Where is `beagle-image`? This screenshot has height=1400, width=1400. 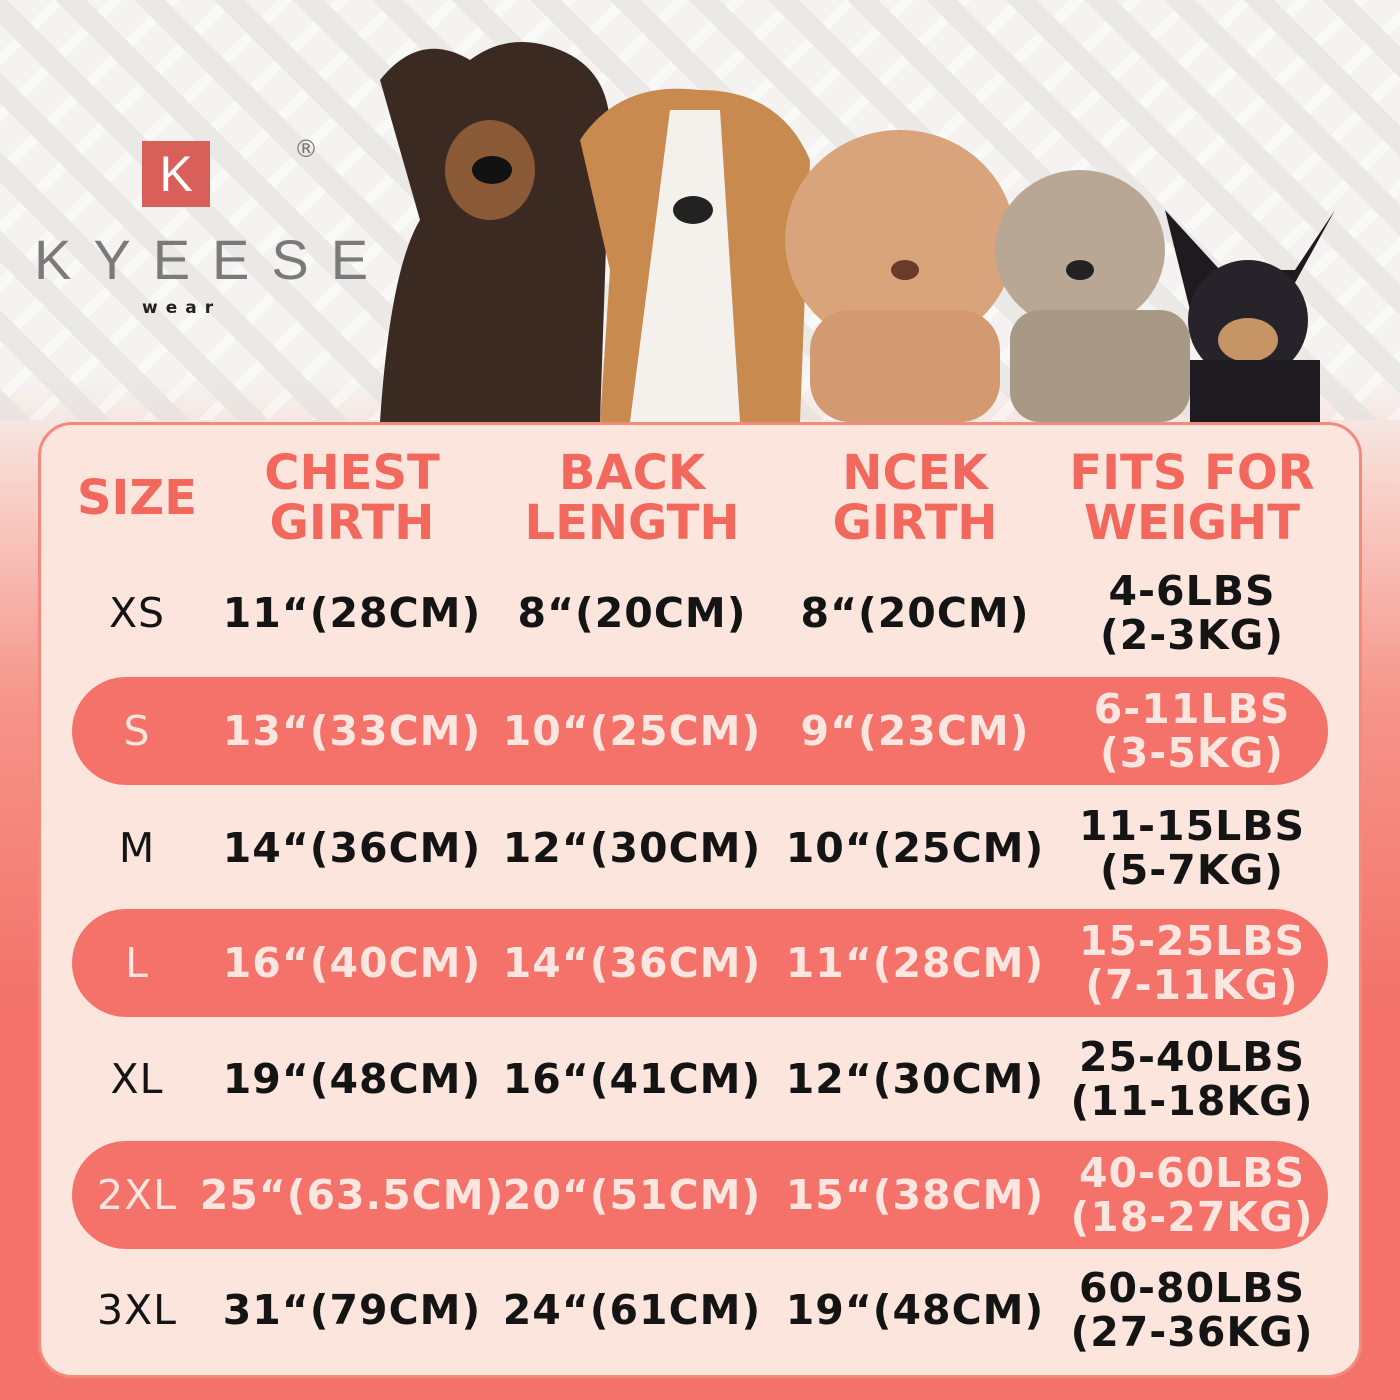 beagle-image is located at coordinates (695, 255).